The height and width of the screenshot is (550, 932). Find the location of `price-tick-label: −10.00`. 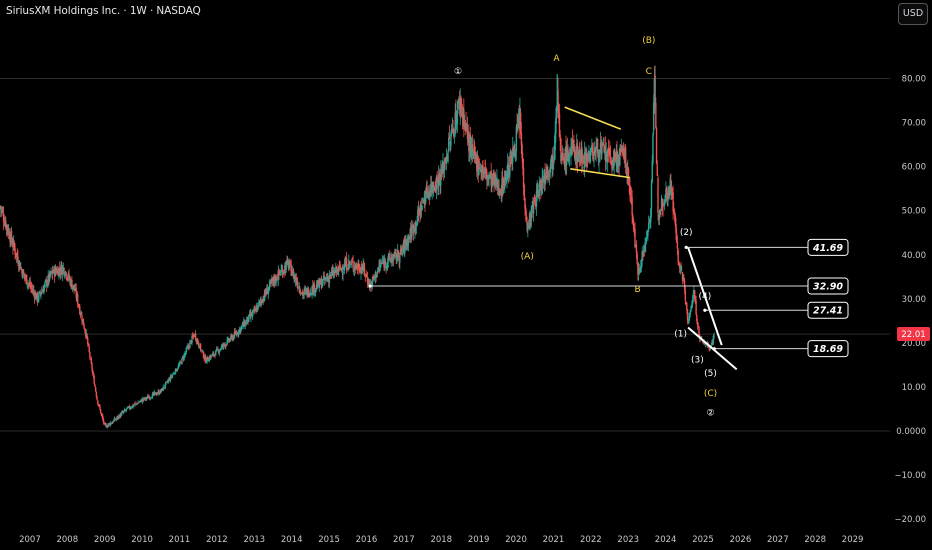

price-tick-label: −10.00 is located at coordinates (910, 476).